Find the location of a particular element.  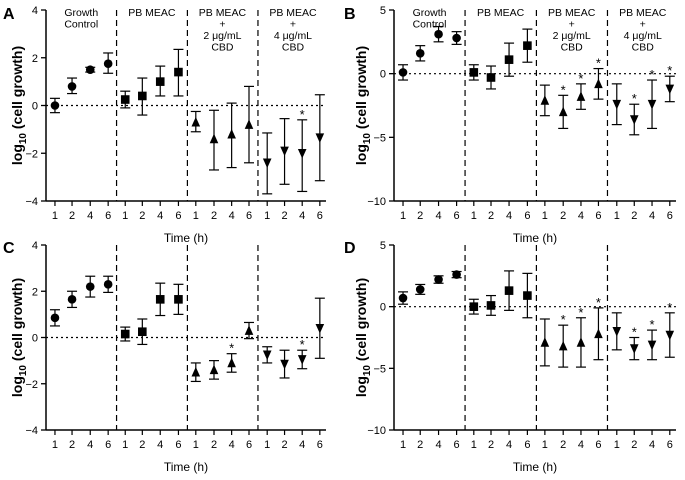

group-label: Growth is located at coordinates (81, 13).